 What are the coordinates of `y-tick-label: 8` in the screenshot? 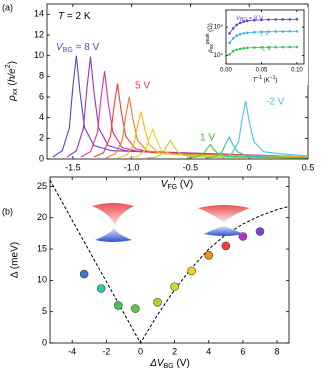 It's located at (41, 76).